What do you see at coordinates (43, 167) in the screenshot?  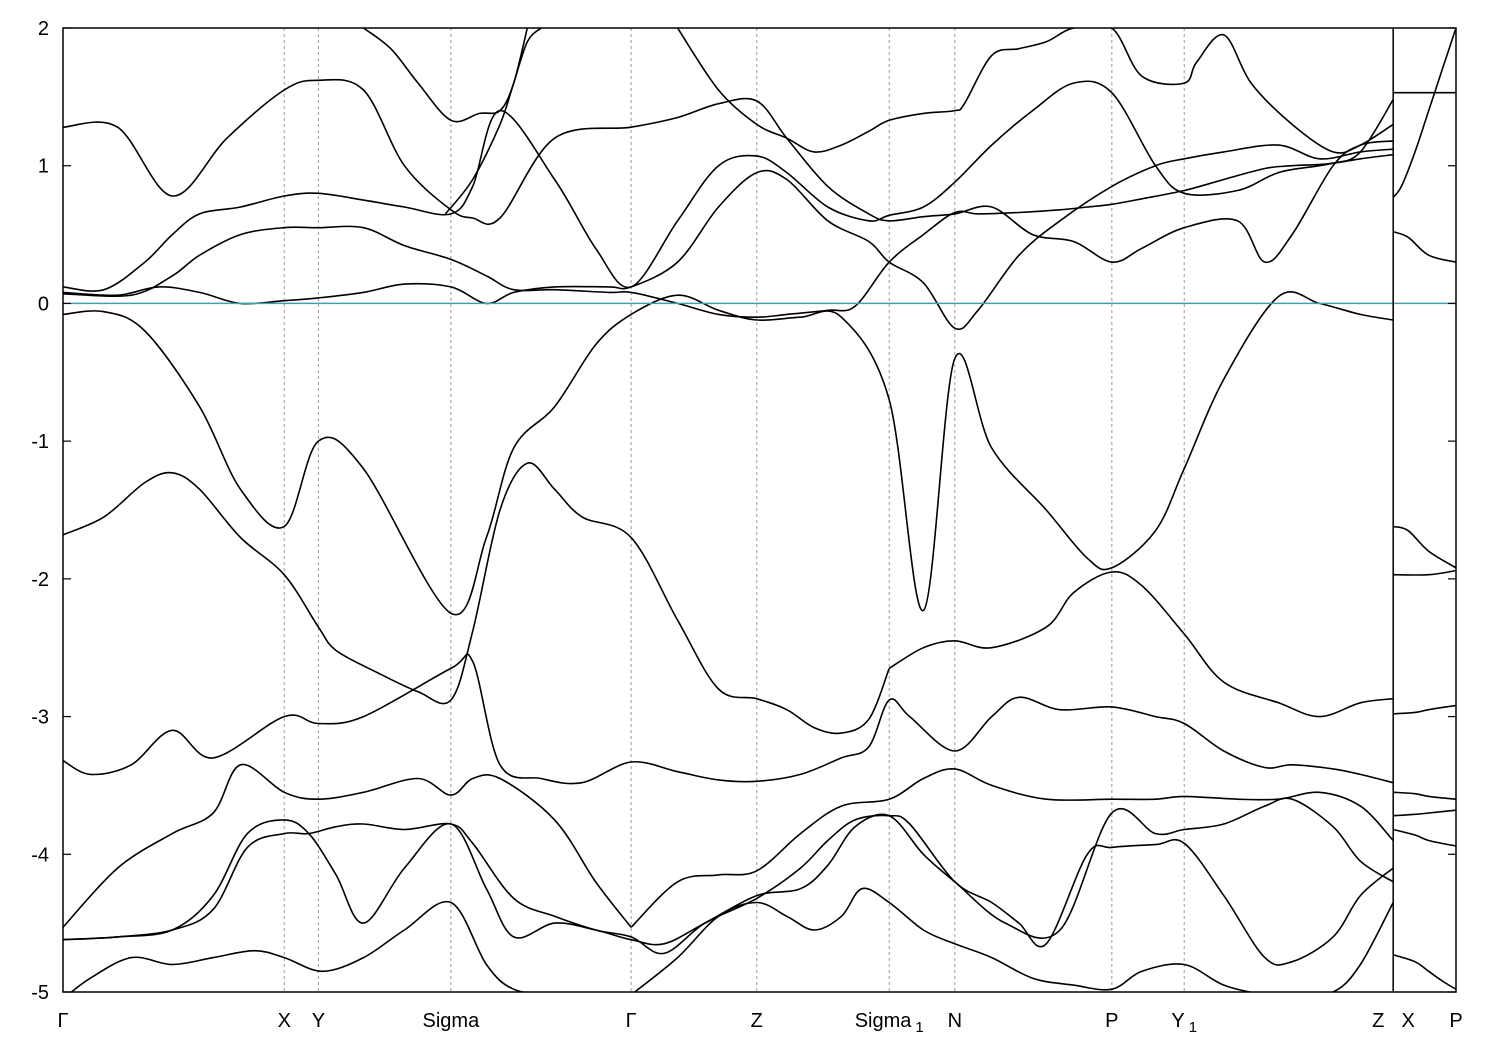 I see `y-tick-label: 1` at bounding box center [43, 167].